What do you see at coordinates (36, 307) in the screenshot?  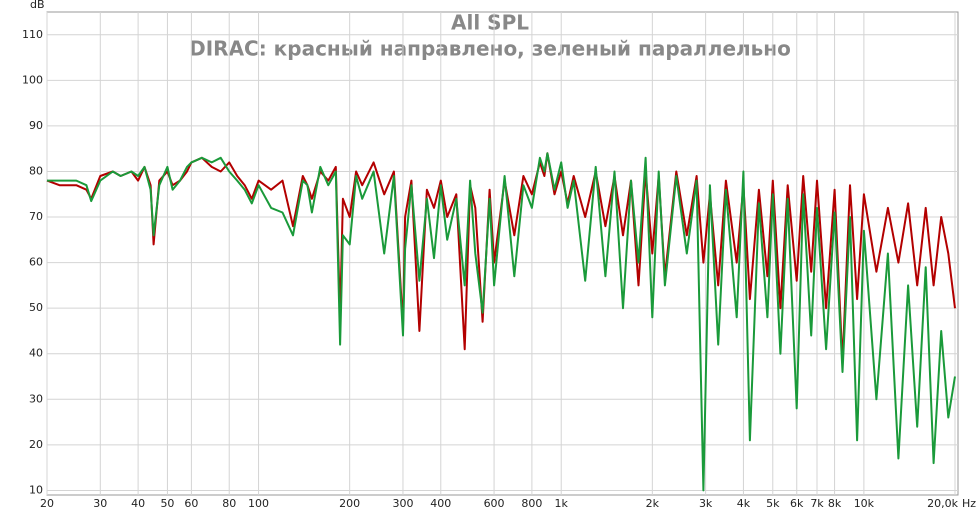 I see `y-tick-label: 50` at bounding box center [36, 307].